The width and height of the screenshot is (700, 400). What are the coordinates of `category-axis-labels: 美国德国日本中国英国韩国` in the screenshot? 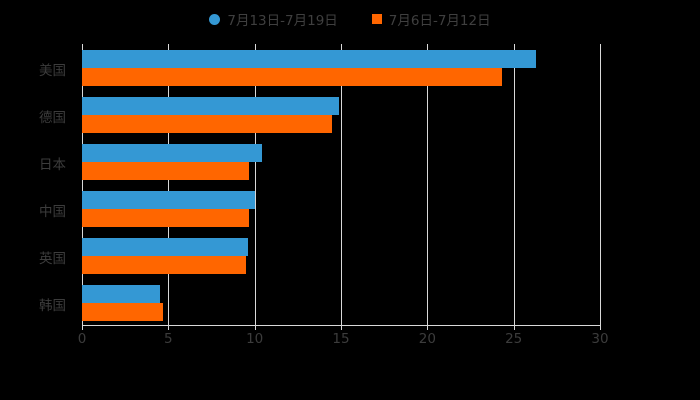 It's located at (37, 184).